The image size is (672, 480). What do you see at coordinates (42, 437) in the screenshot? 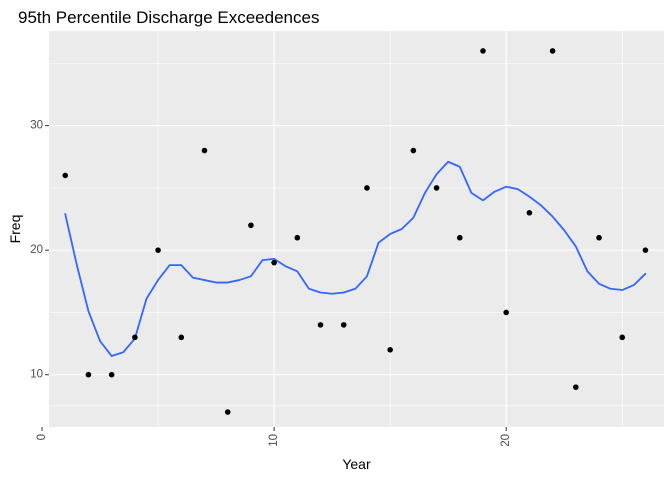
I see `x-tick-label: 0` at bounding box center [42, 437].